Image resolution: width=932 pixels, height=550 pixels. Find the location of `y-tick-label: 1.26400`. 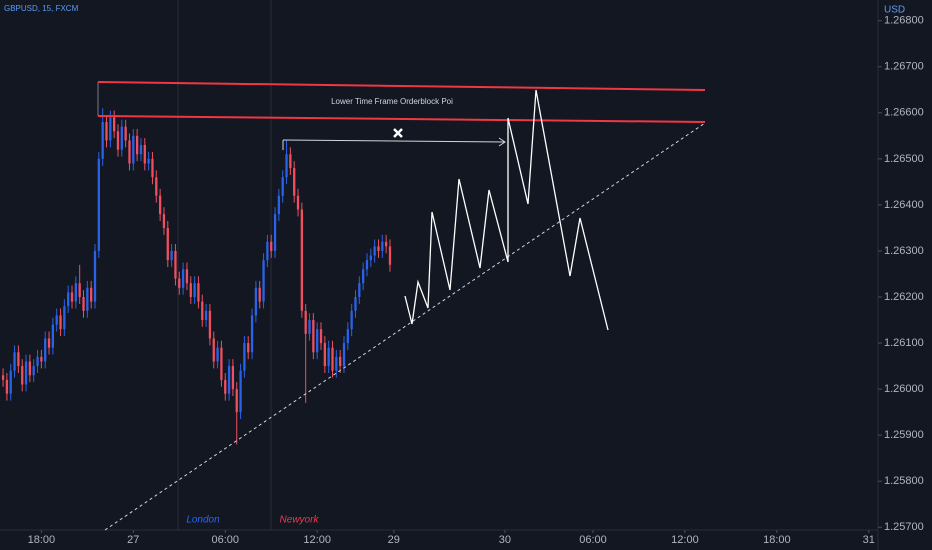

y-tick-label: 1.26400 is located at coordinates (904, 205).